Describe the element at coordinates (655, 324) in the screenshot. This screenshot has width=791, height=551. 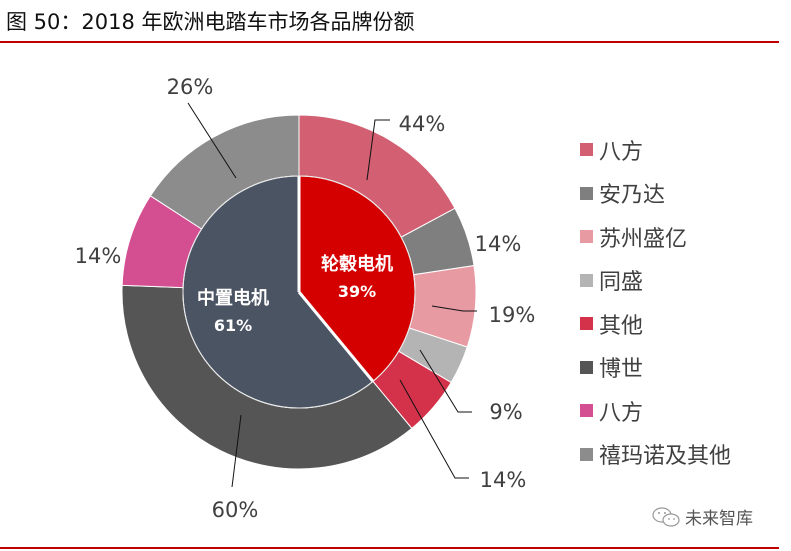
I see `legend-item: 其他` at that location.